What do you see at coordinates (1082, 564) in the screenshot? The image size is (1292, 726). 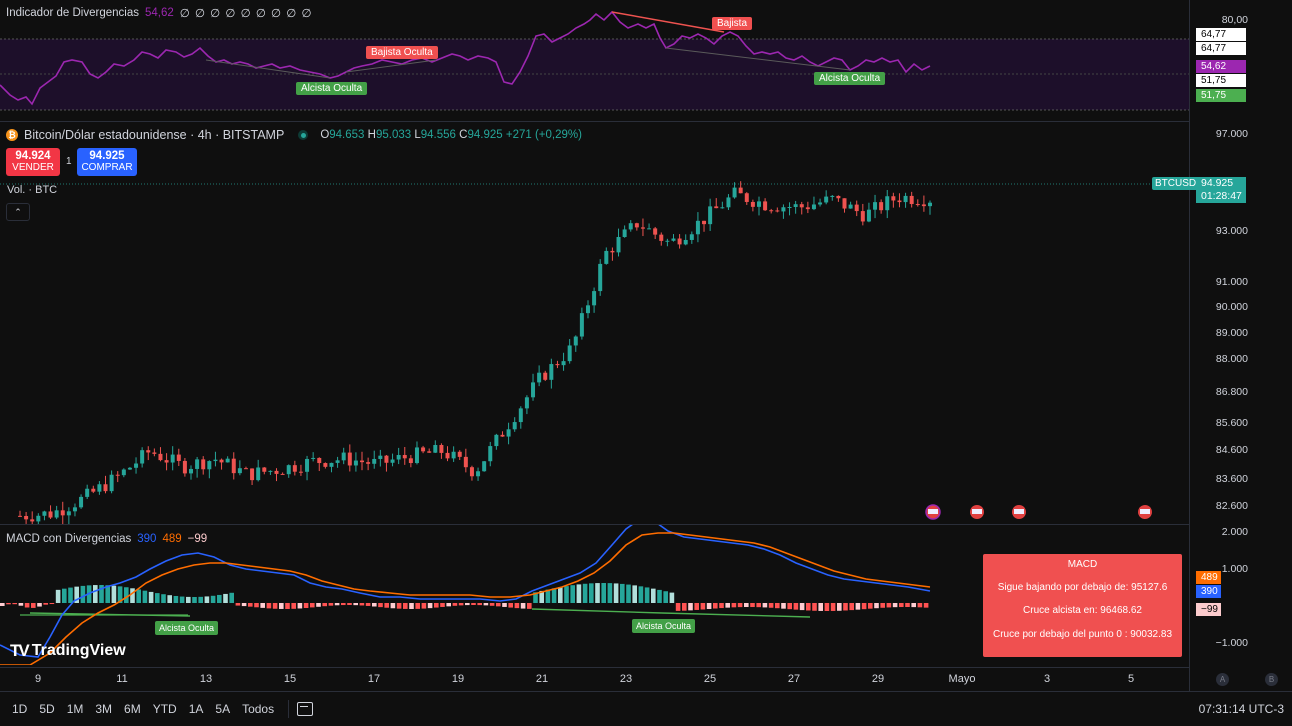 I see `macd-info-title: MACD` at bounding box center [1082, 564].